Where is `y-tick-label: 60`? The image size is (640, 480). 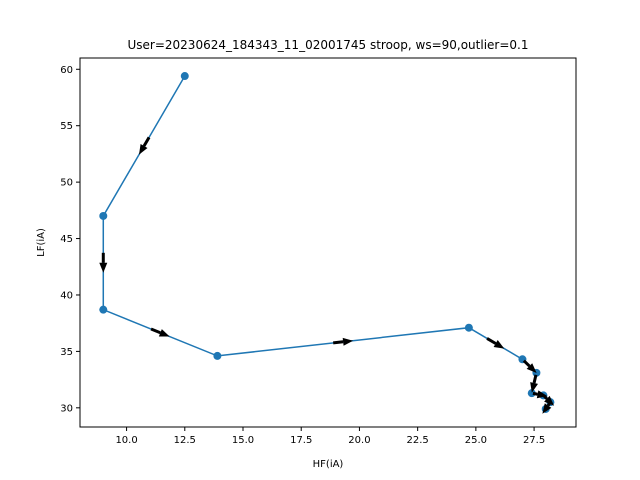 y-tick-label: 60 is located at coordinates (66, 70).